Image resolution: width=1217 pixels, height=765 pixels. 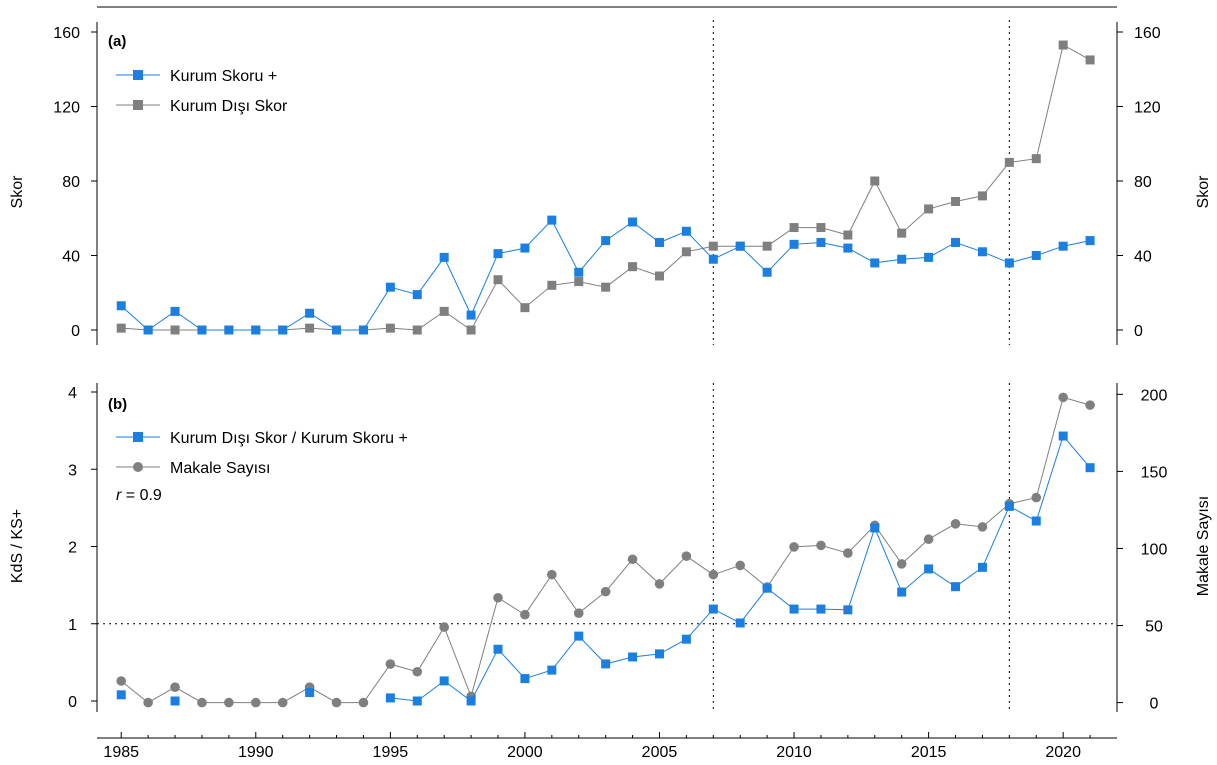 What do you see at coordinates (117, 404) in the screenshot?
I see `panel-b-label: (b)` at bounding box center [117, 404].